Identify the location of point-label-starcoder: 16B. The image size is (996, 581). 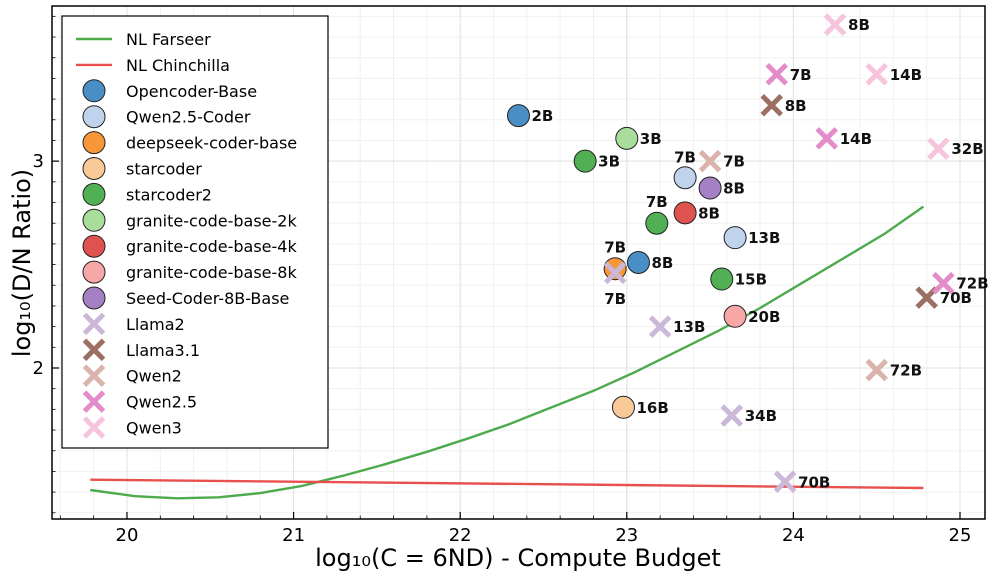
(652, 408).